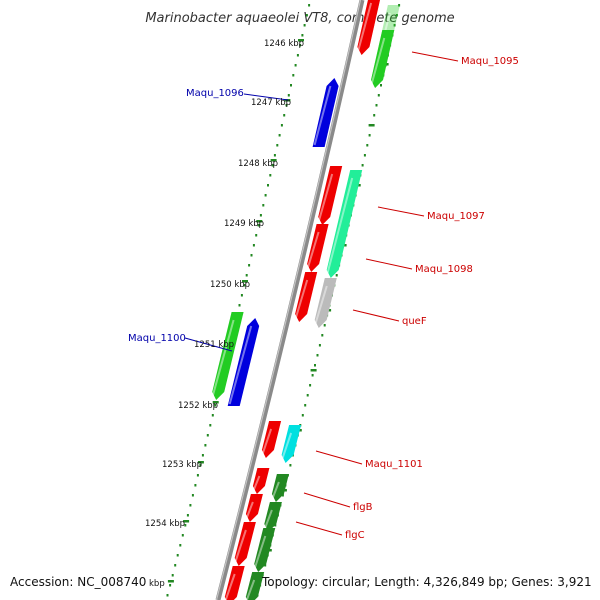 Image resolution: width=600 pixels, height=600 pixels. I want to click on gene-flgd-body, so click(245, 544).